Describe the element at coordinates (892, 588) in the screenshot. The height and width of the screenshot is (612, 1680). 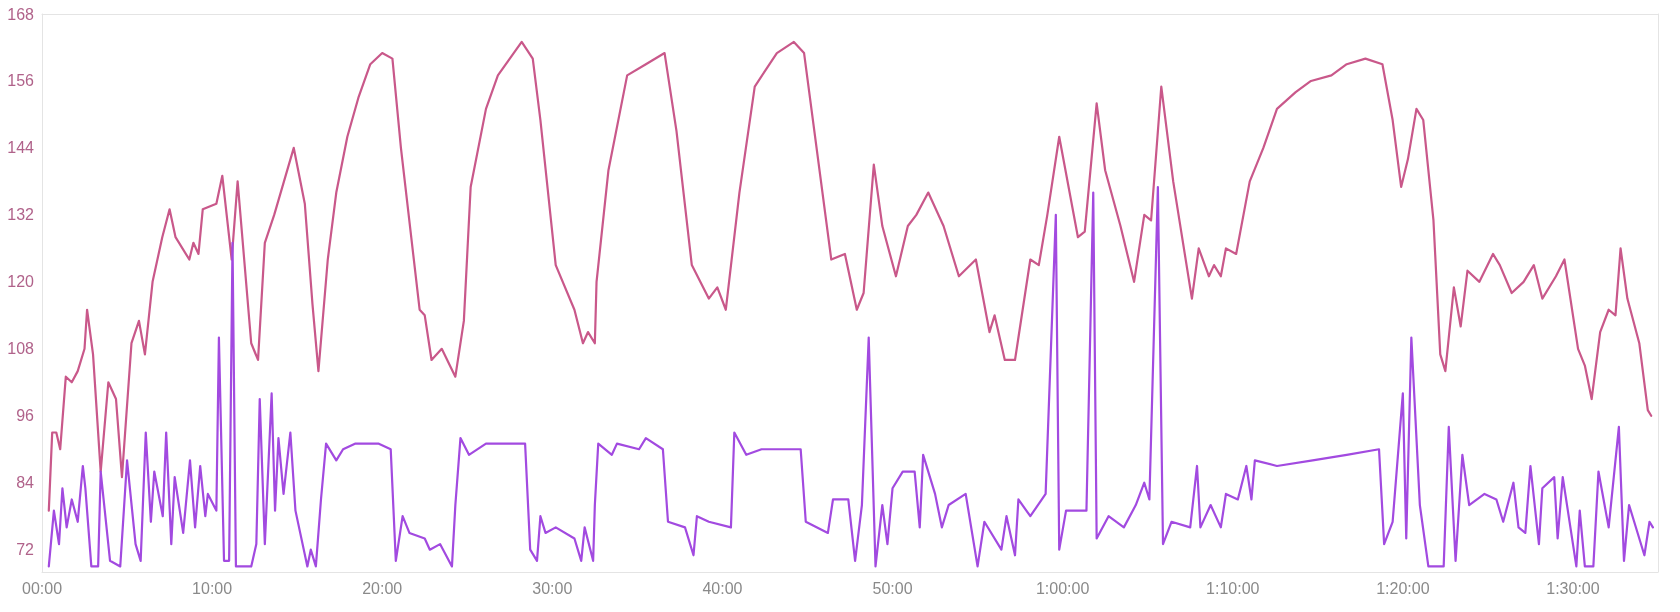
I see `x-tick-label: 50:00` at that location.